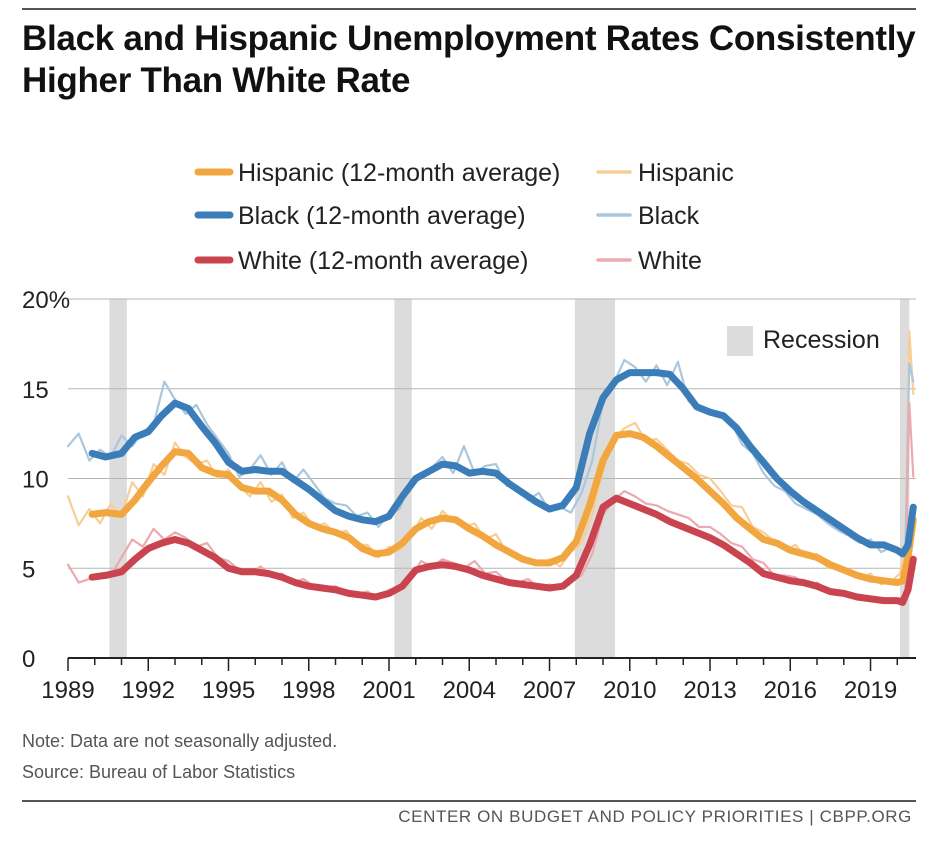  Describe the element at coordinates (790, 690) in the screenshot. I see `x-tick-label-2016: 2016` at that location.